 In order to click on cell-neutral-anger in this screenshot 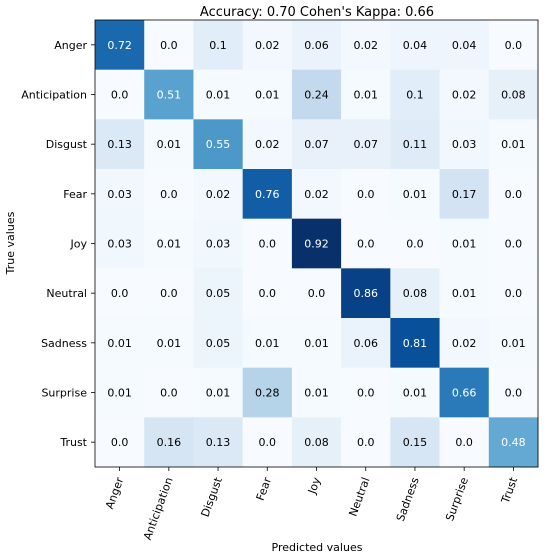, I will do `click(120, 293)`.